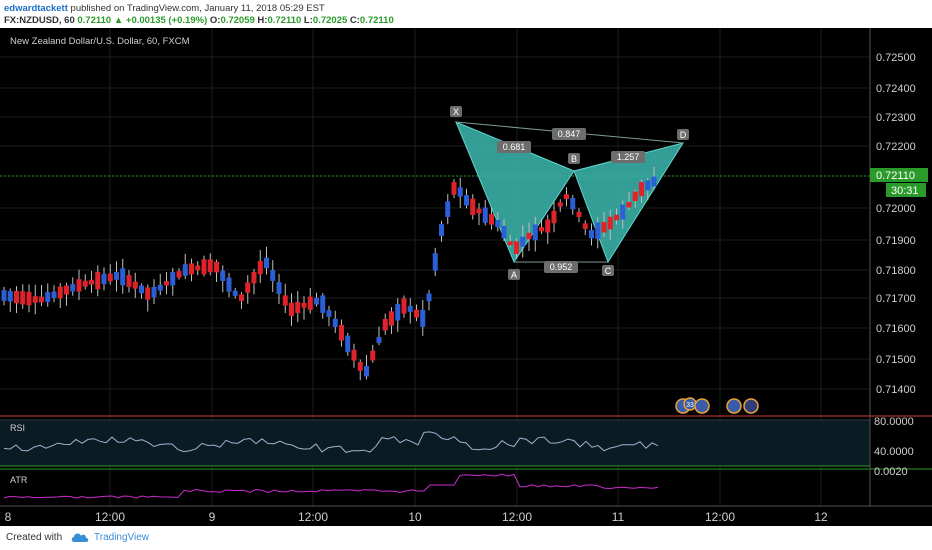 The image size is (932, 550). I want to click on point-x-bg, so click(456, 111).